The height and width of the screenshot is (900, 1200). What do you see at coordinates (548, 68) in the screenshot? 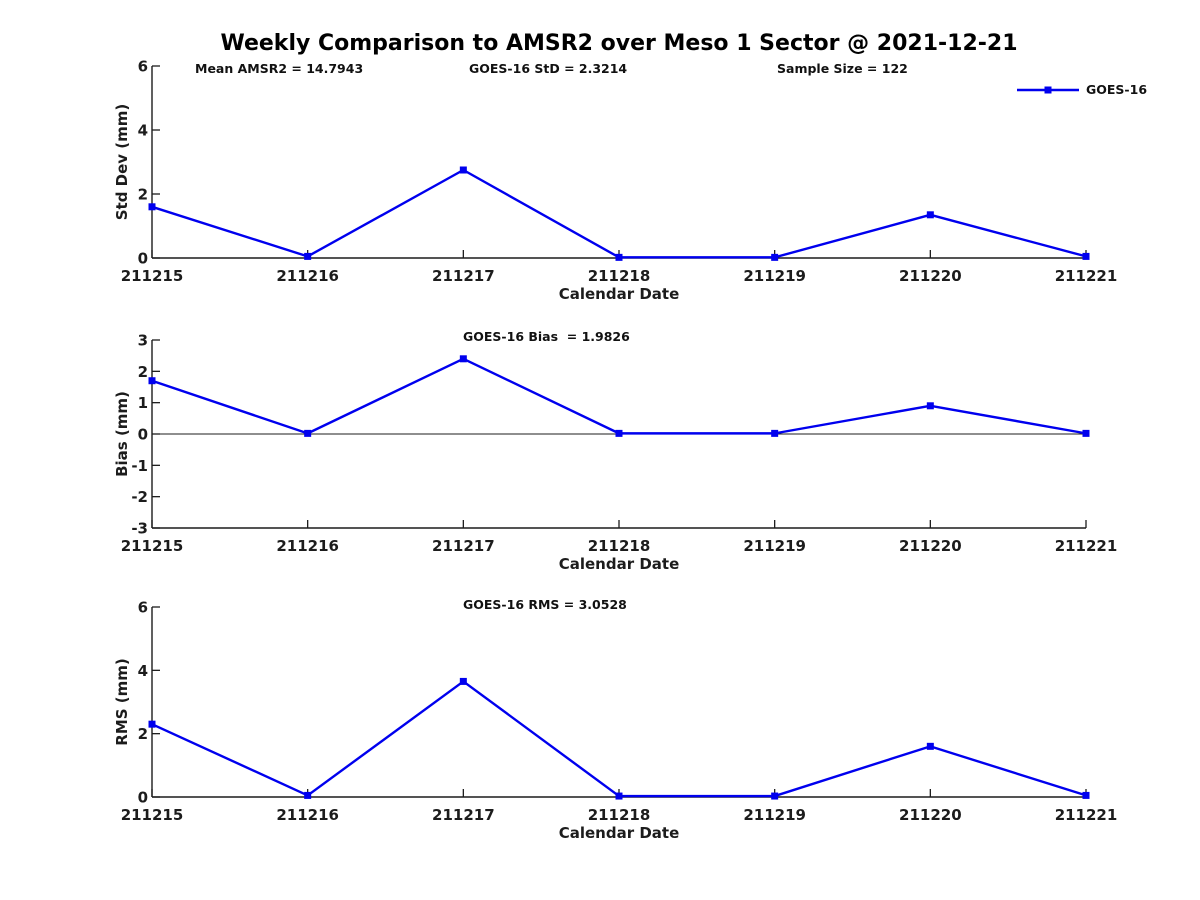
I see `annotation-goes16-std: GOES-16 StD = 2.3214` at bounding box center [548, 68].